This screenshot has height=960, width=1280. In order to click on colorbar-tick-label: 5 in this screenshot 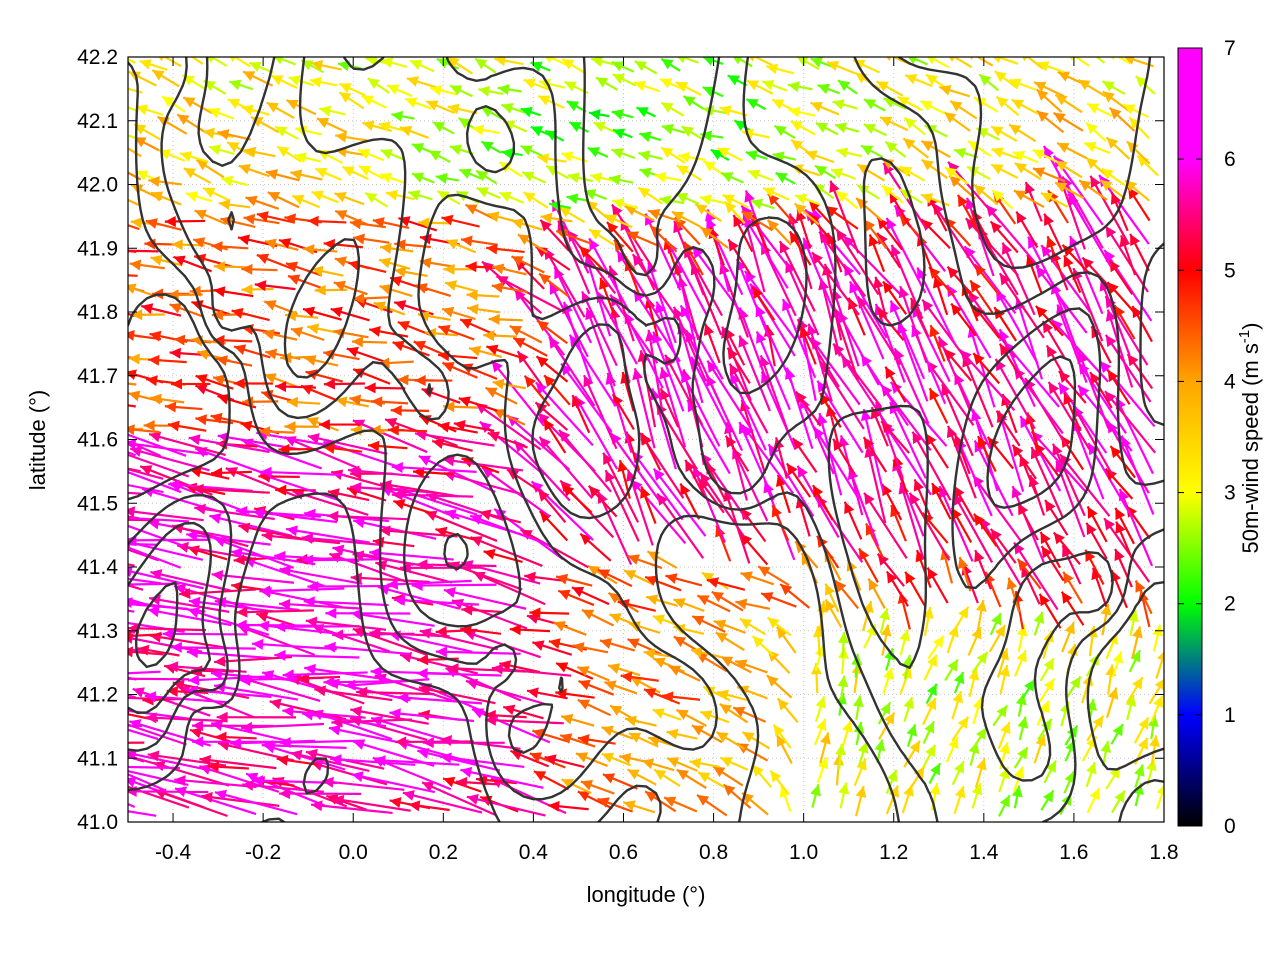, I will do `click(1230, 270)`.